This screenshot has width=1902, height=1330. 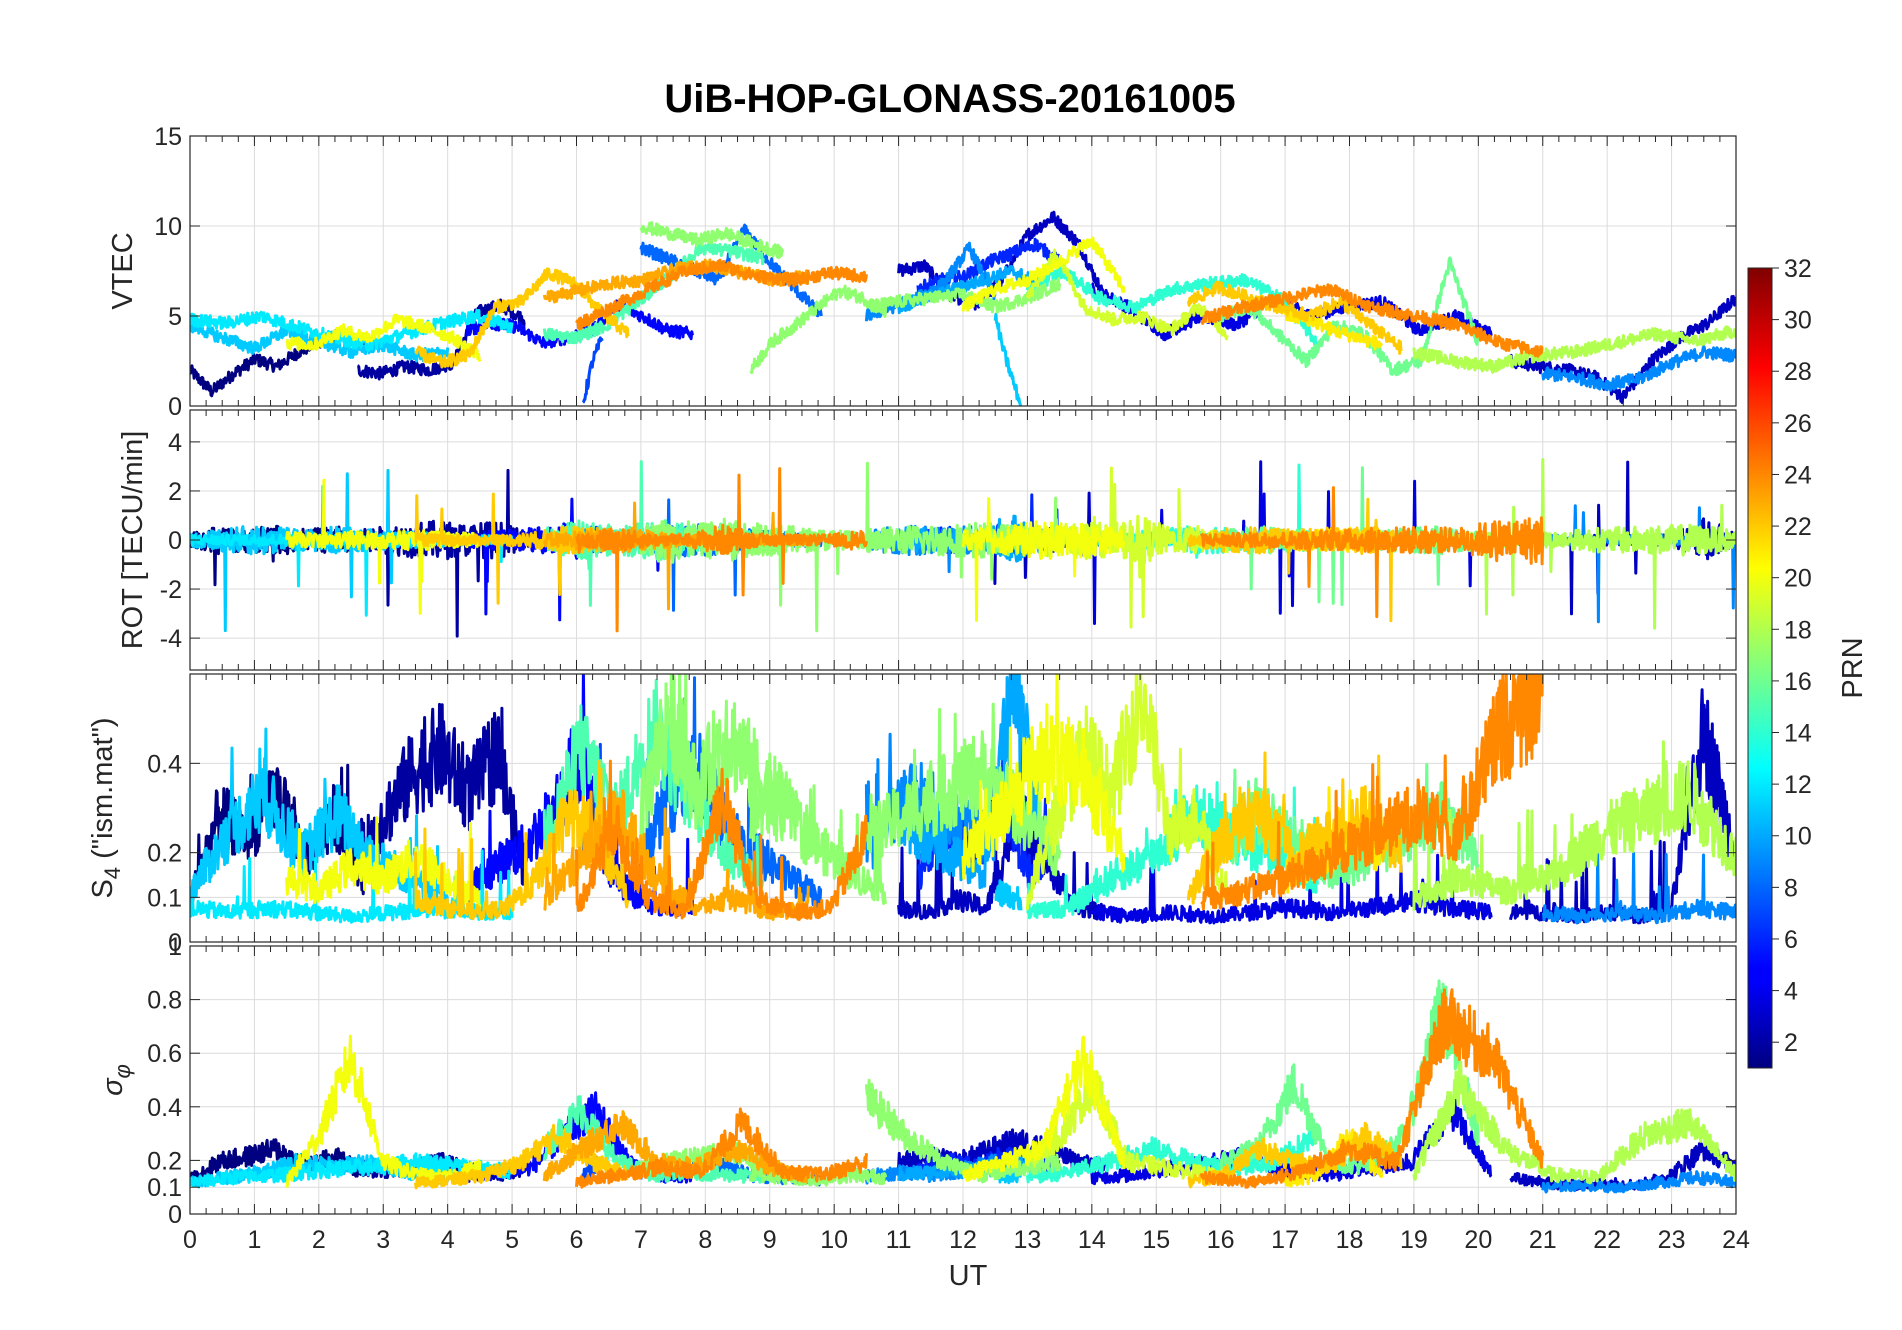 What do you see at coordinates (1798, 682) in the screenshot?
I see `colorbar-tick-label: 16` at bounding box center [1798, 682].